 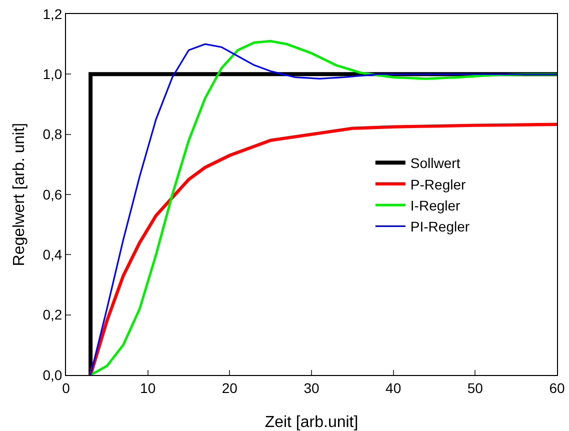 What do you see at coordinates (394, 388) in the screenshot?
I see `x-tick-label: 40` at bounding box center [394, 388].